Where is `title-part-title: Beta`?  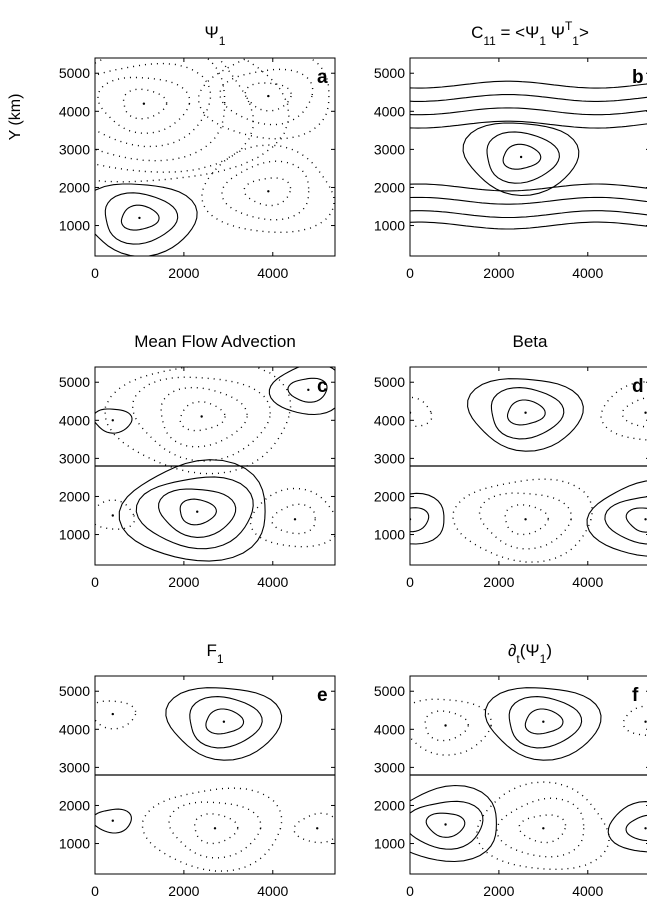
title-part-title: Beta is located at coordinates (531, 341).